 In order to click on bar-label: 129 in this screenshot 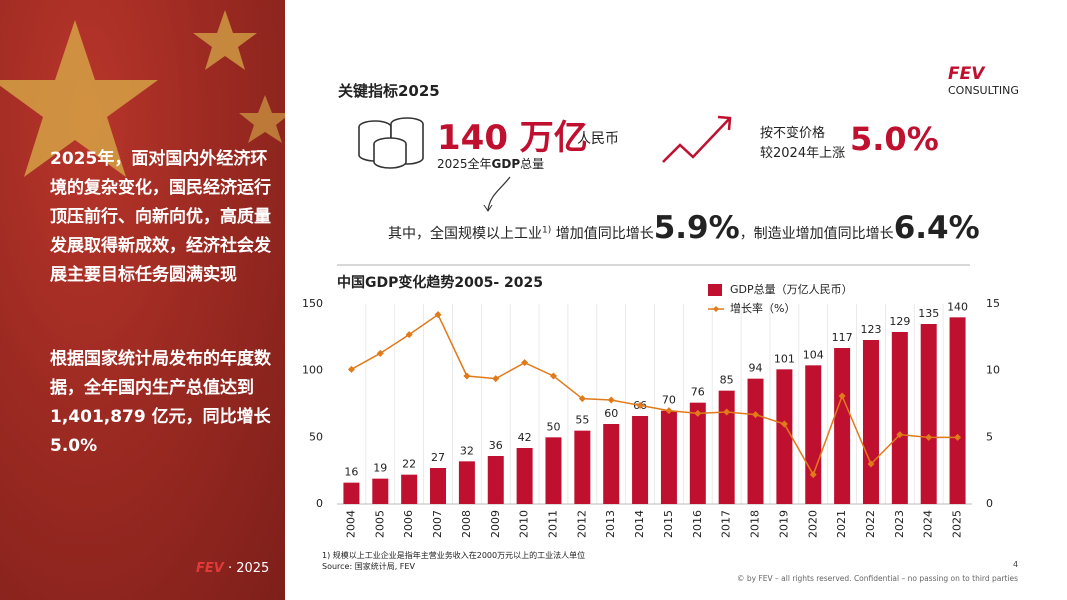, I will do `click(899, 321)`.